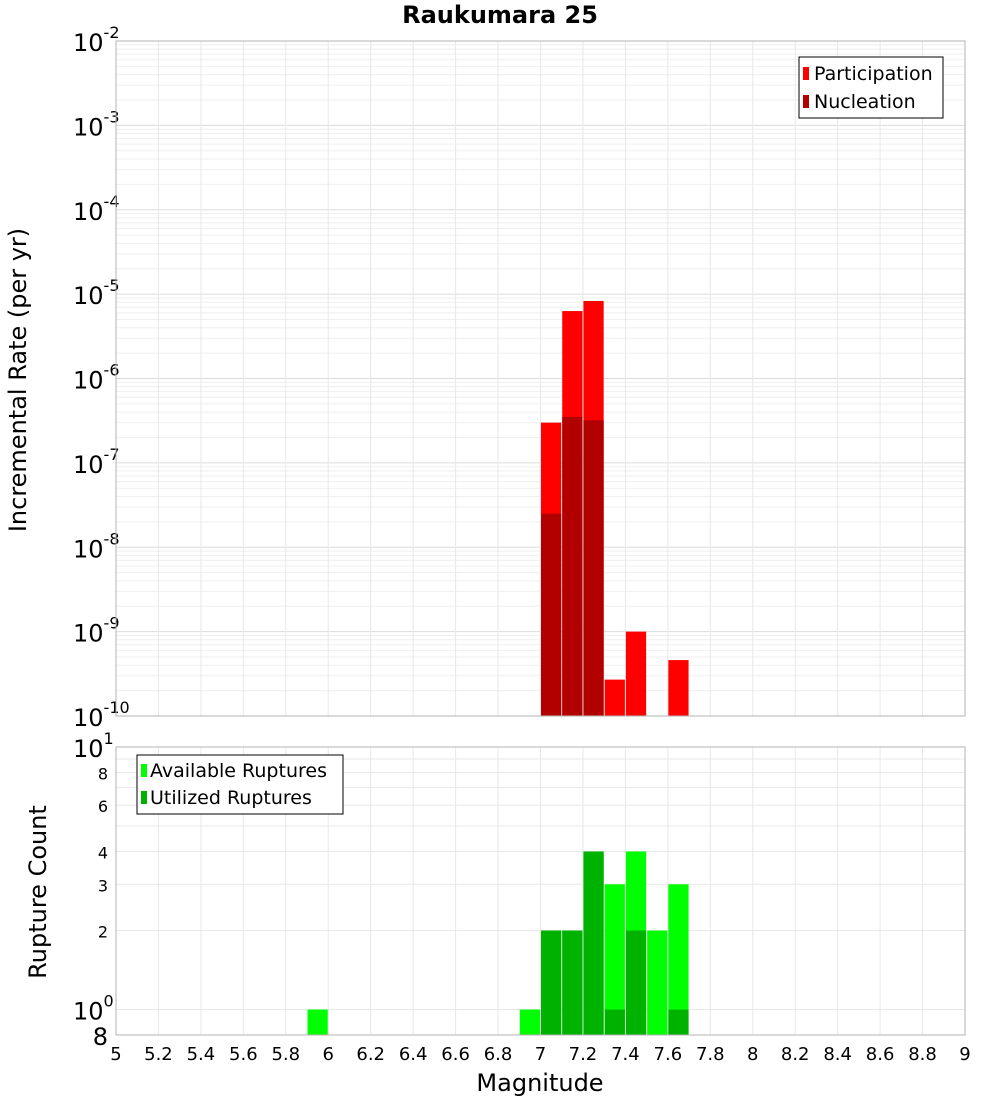 This screenshot has width=1000, height=1100. What do you see at coordinates (625, 1054) in the screenshot?
I see `x-tick-label: 7.4` at bounding box center [625, 1054].